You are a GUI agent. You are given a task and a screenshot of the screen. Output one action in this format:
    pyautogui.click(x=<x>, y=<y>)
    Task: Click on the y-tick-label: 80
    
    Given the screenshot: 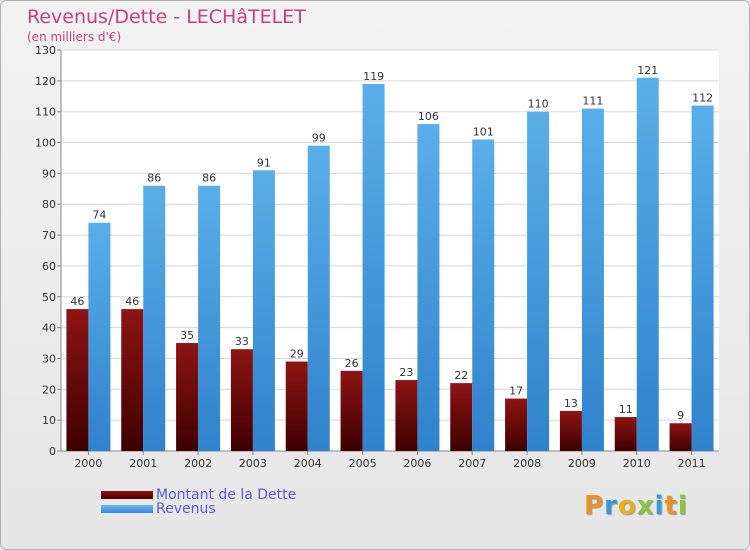 What is the action you would take?
    pyautogui.click(x=49, y=204)
    